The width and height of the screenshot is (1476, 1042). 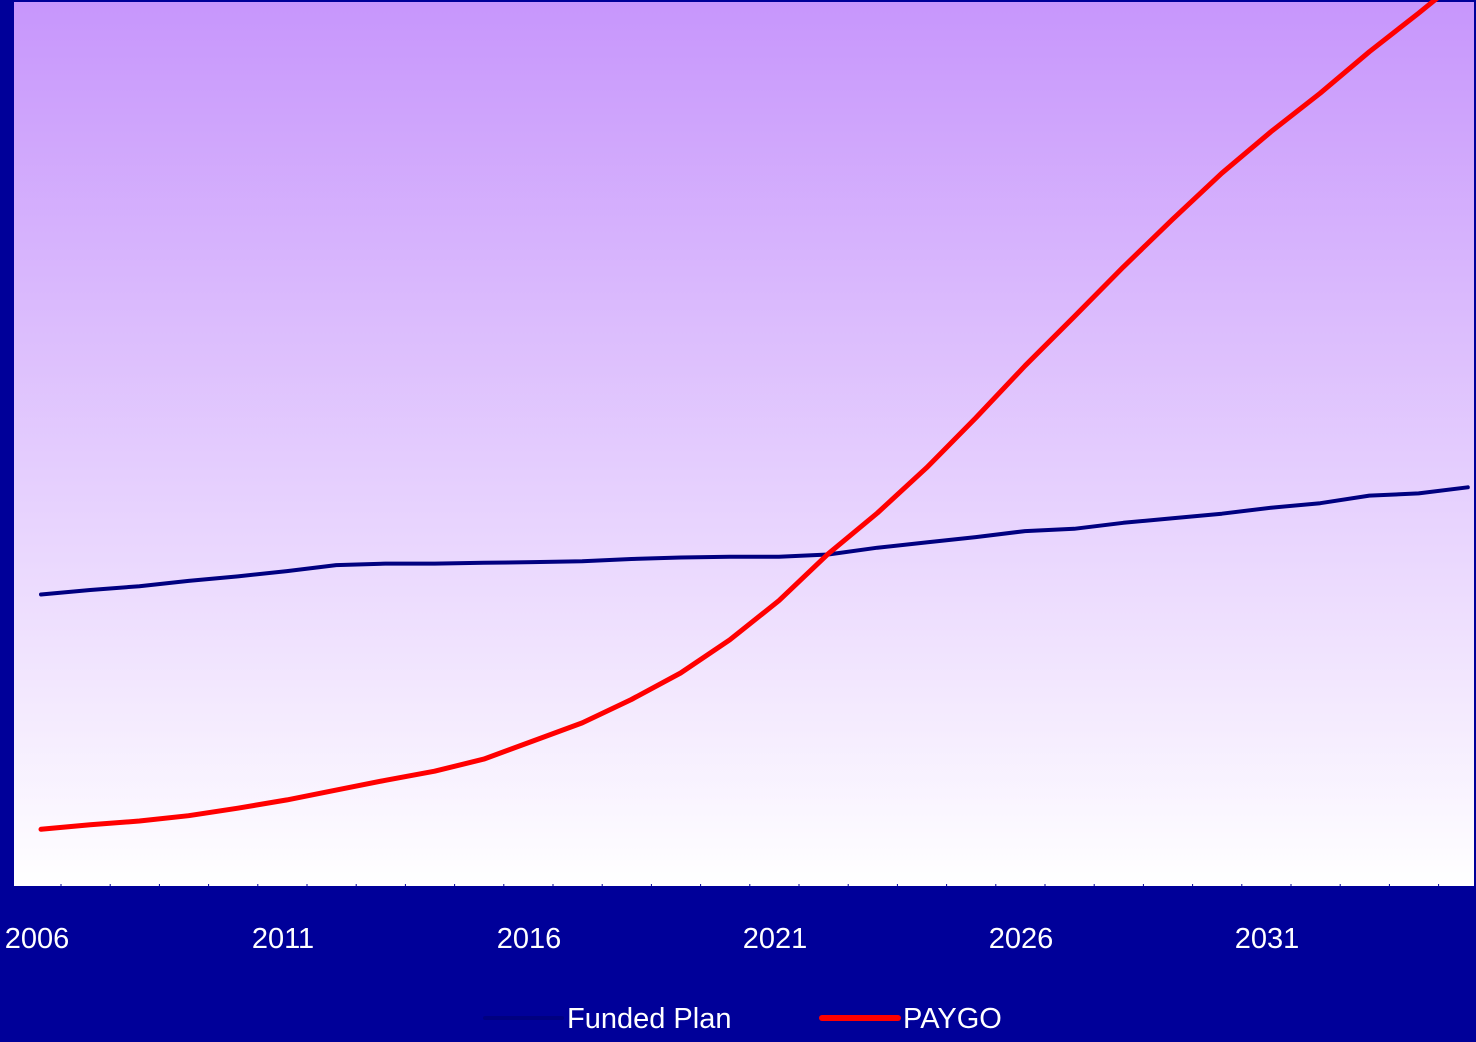 I want to click on x-tick-label: 2021, so click(x=775, y=939).